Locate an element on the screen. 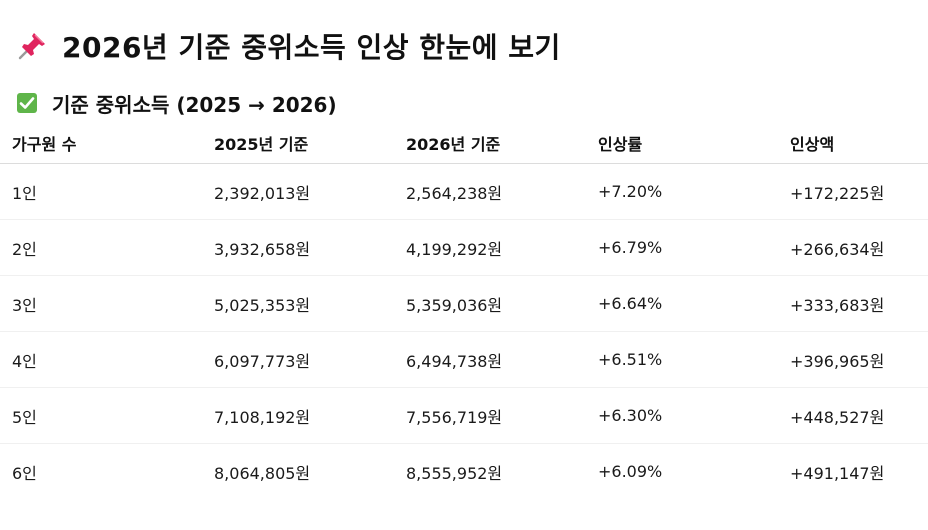 Image resolution: width=928 pixels, height=530 pixels. cell-increase-rate: +6.64% is located at coordinates (682, 303).